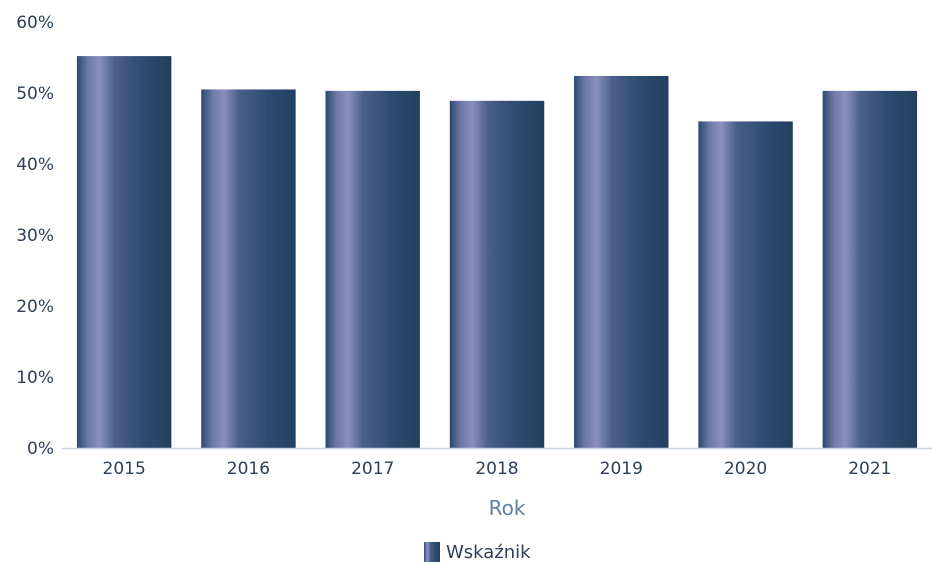  Describe the element at coordinates (248, 469) in the screenshot. I see `x-tick-label: 2016` at that location.